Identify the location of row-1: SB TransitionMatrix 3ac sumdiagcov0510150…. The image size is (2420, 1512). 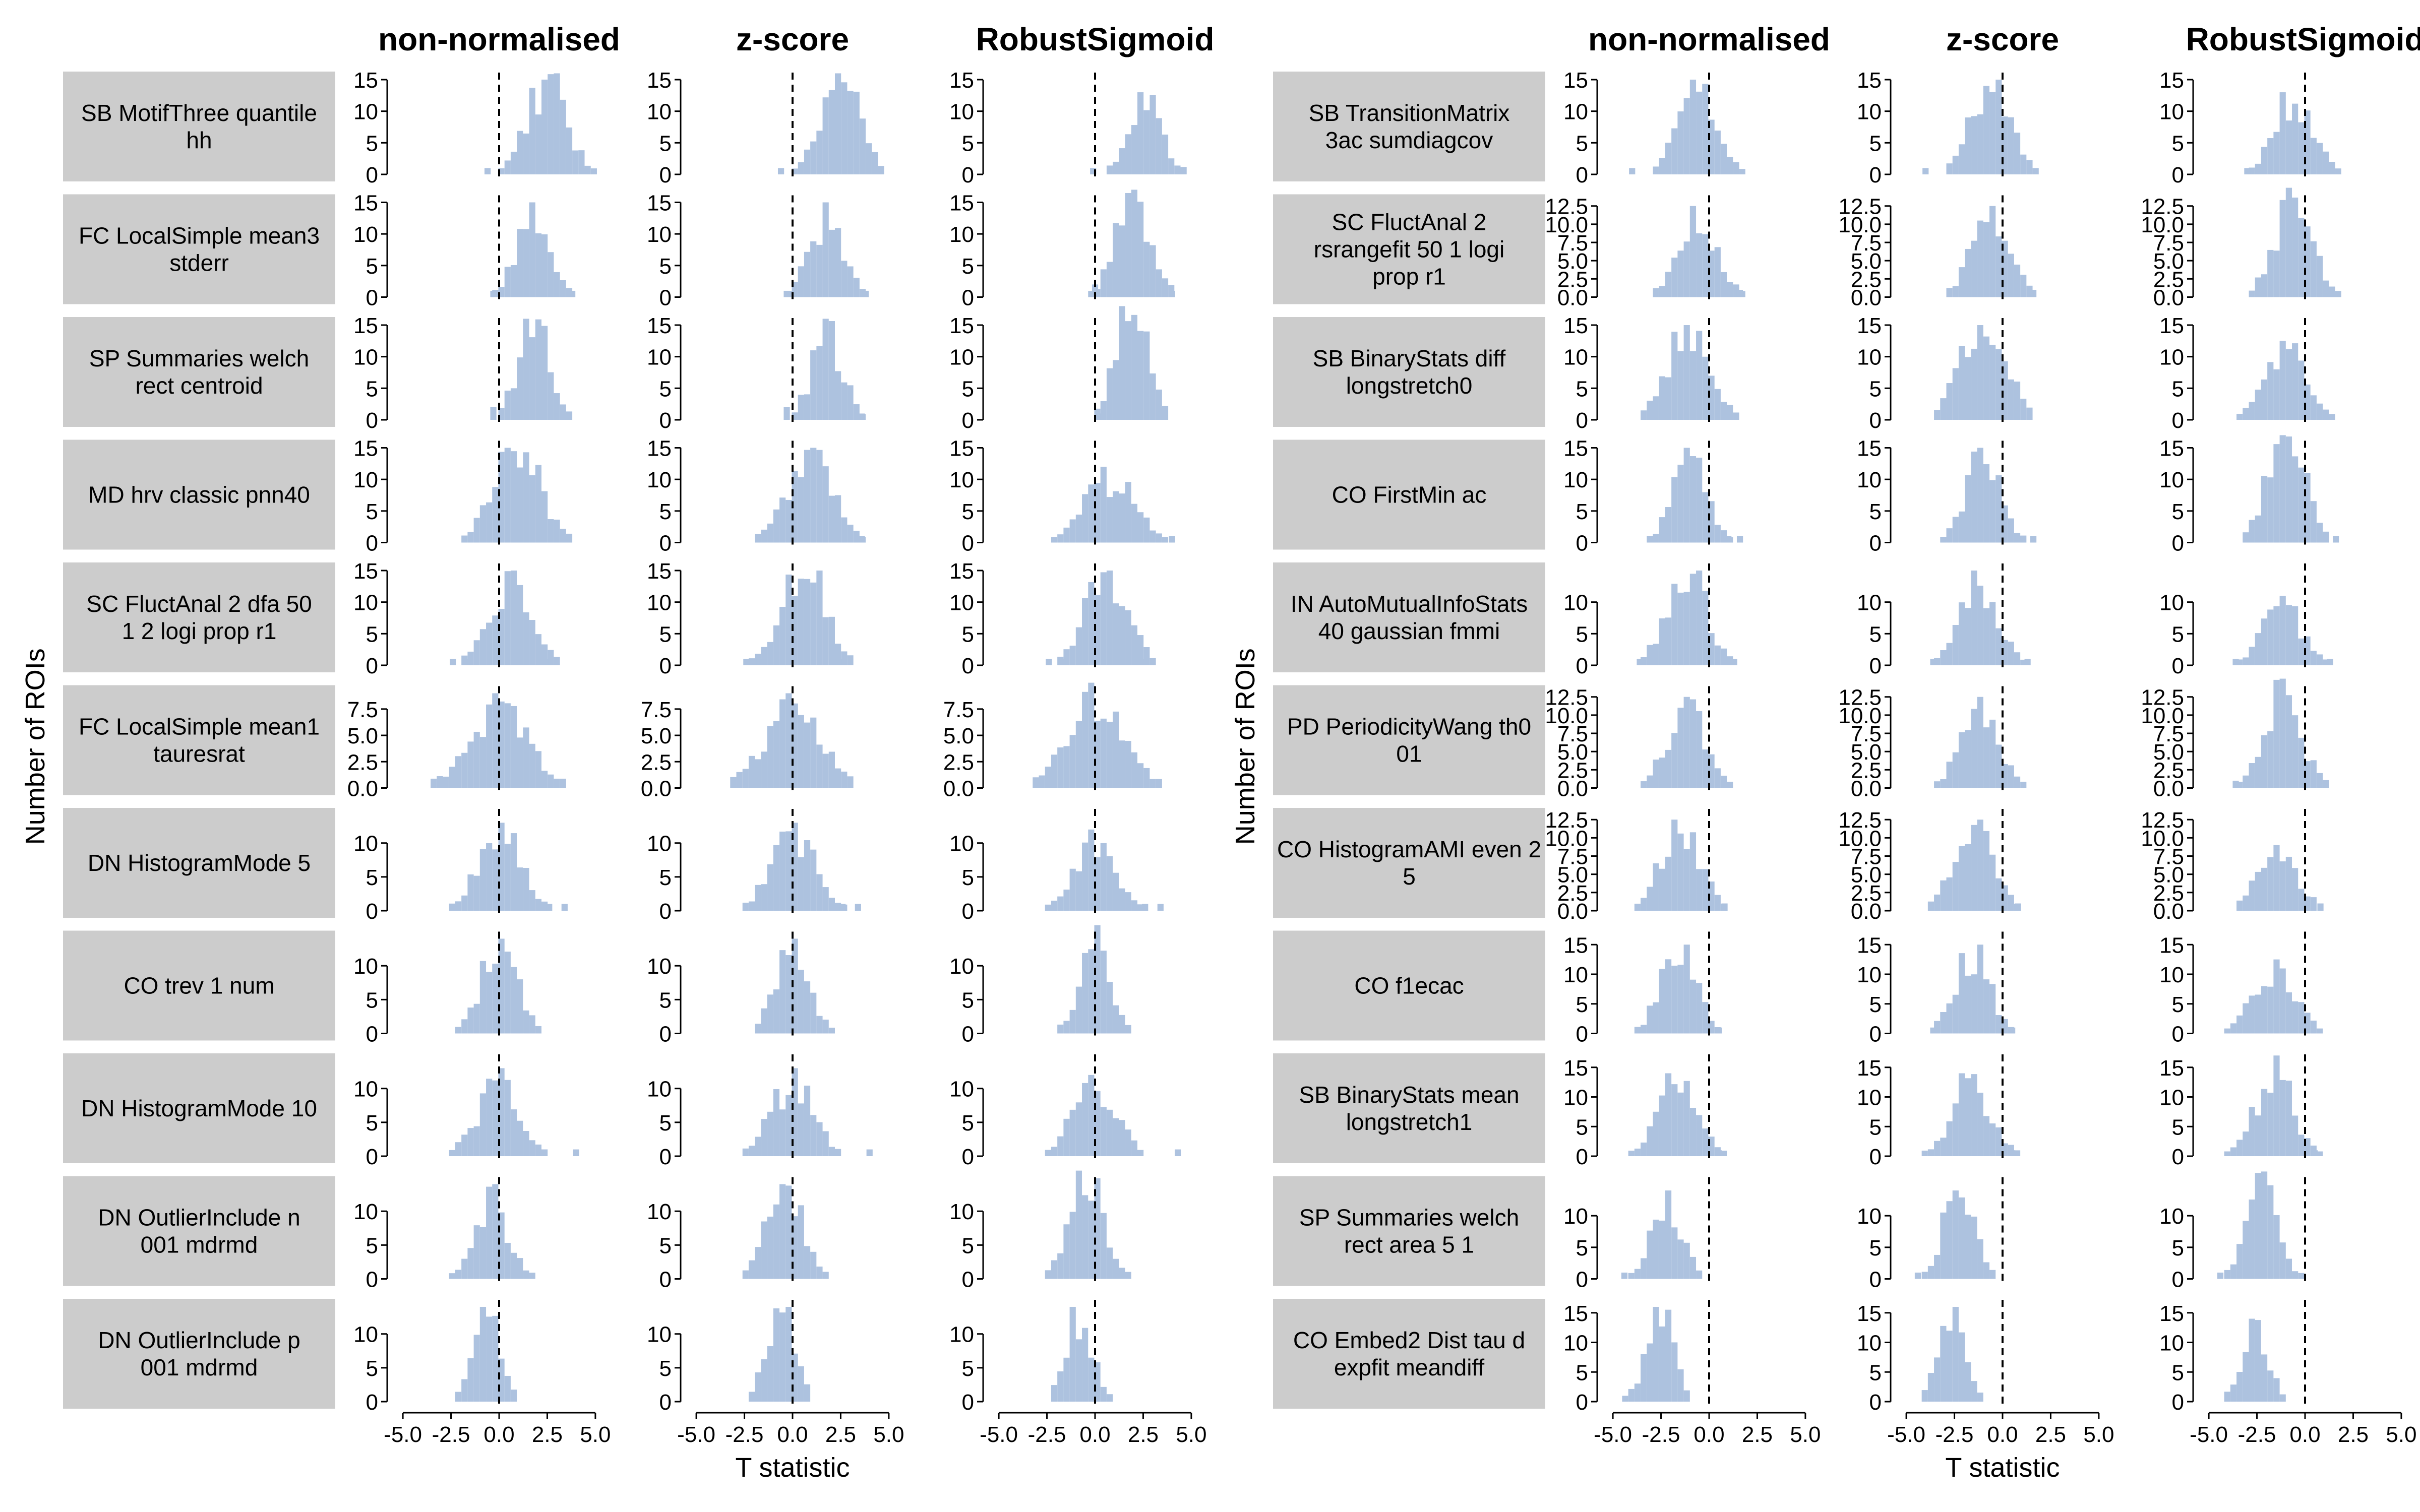
(1807, 127).